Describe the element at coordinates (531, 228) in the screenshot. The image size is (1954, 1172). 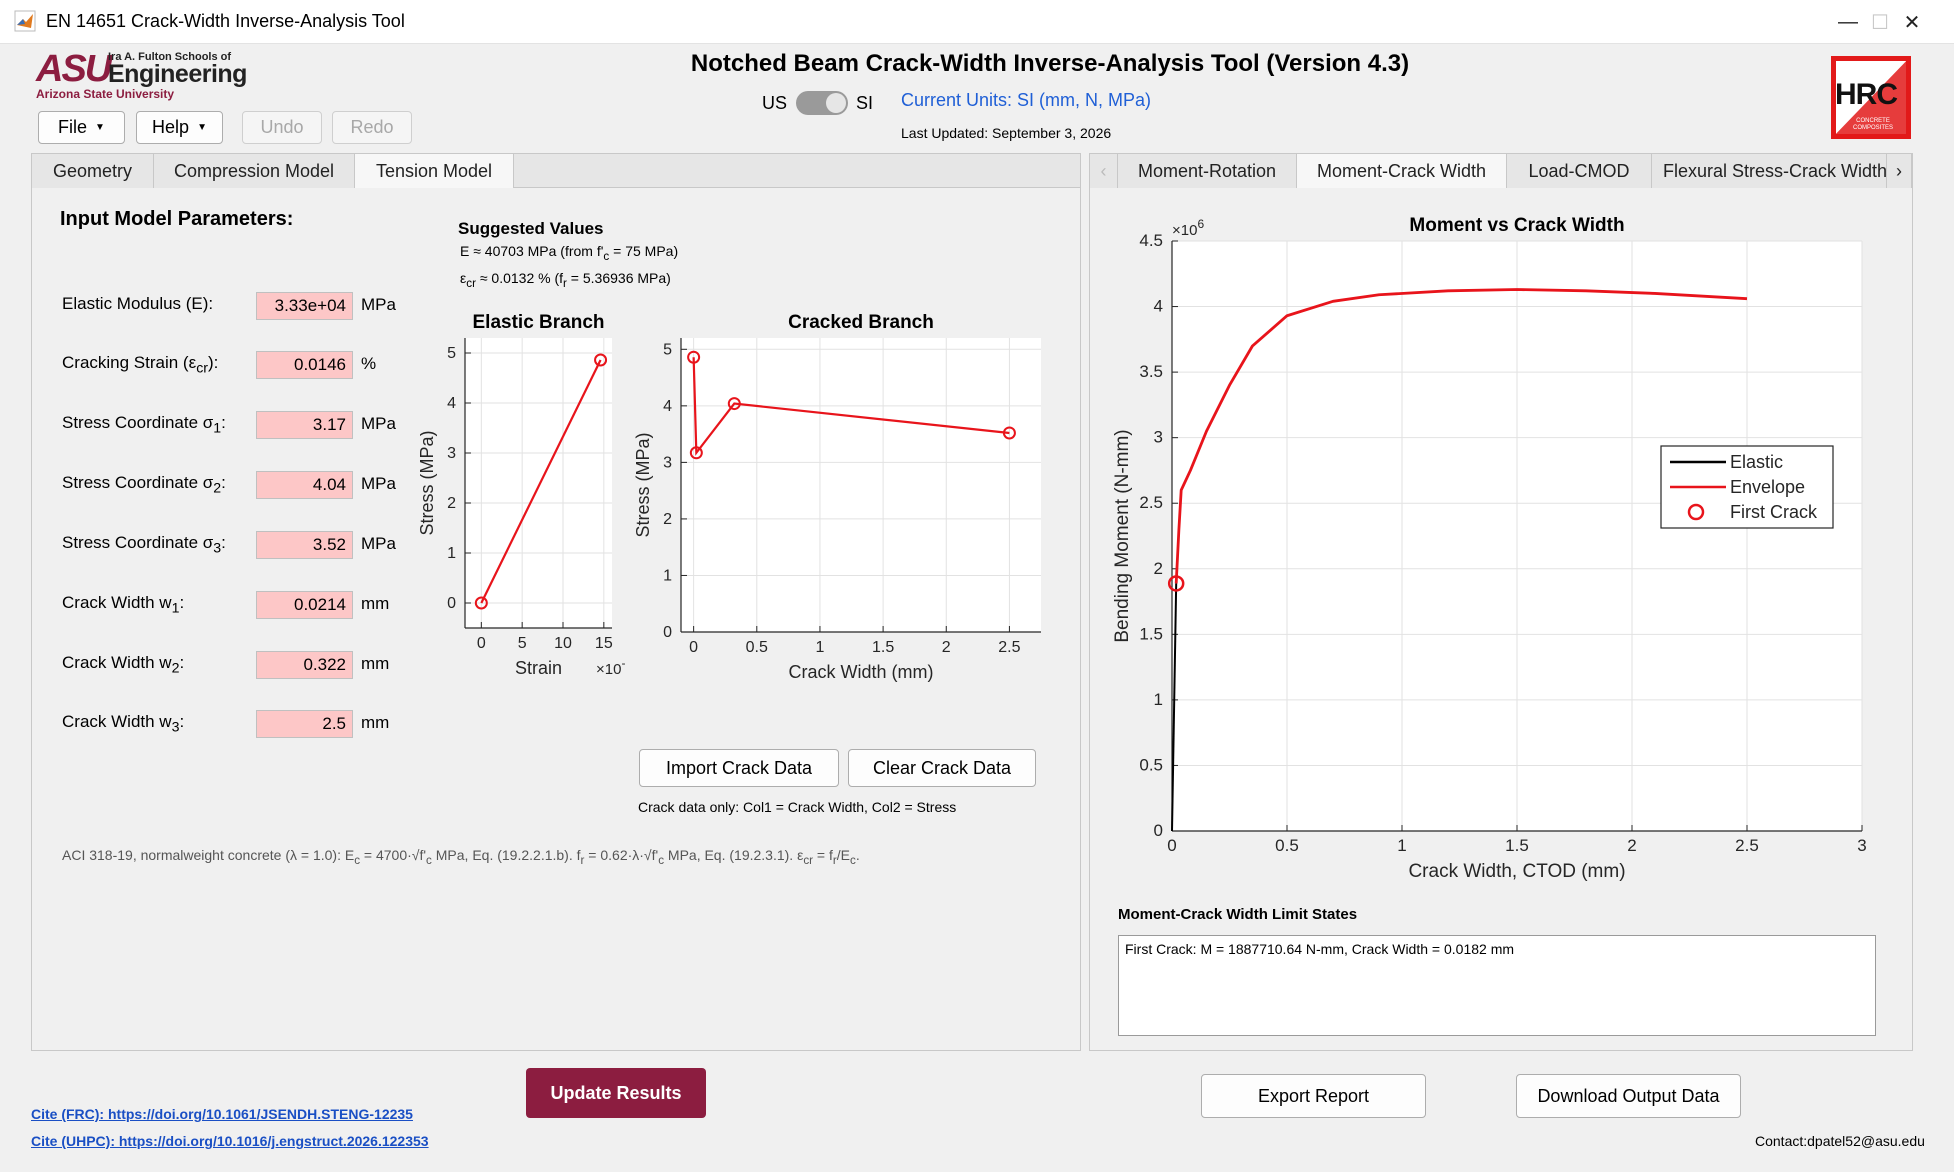
I see `suggested-values-heading: Suggested Values` at that location.